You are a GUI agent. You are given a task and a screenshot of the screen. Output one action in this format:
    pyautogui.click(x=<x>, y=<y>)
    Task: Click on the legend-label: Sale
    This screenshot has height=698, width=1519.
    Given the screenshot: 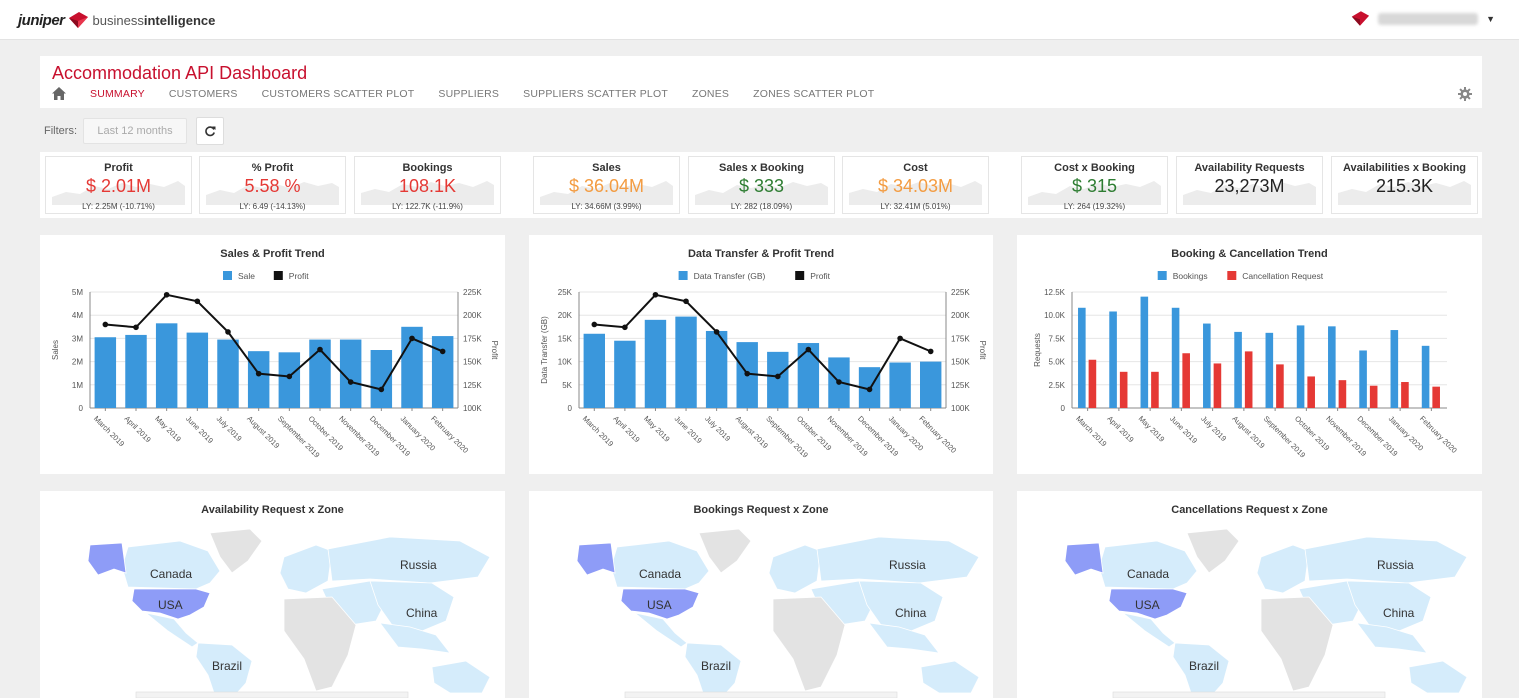 What is the action you would take?
    pyautogui.click(x=246, y=276)
    